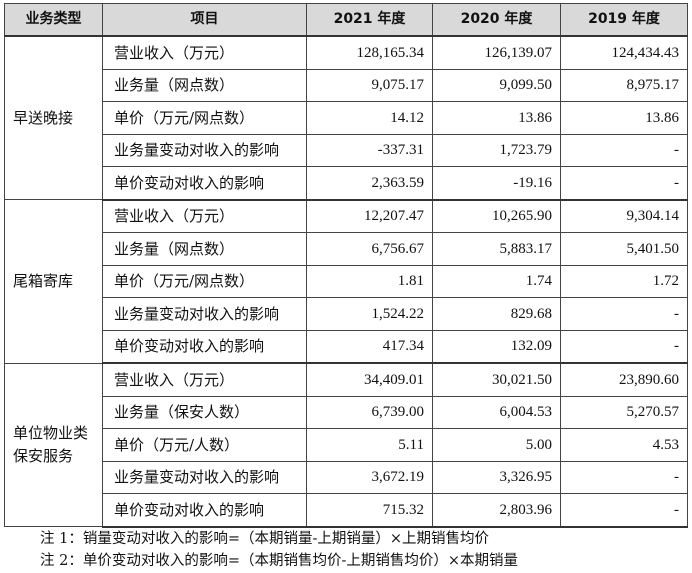  I want to click on business-type-cell: 早送晚接, so click(53, 117).